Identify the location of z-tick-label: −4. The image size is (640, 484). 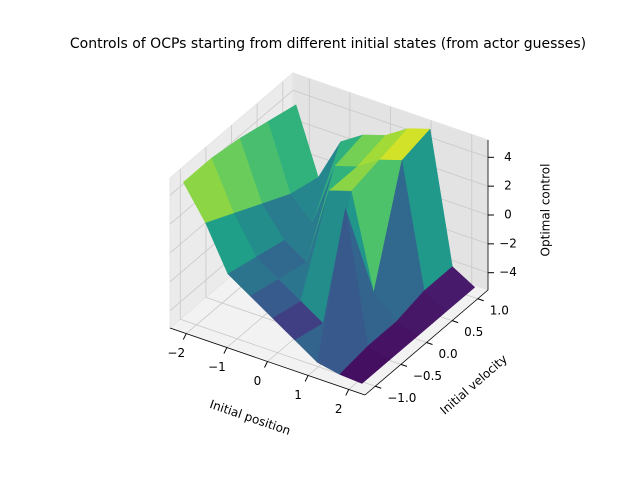
(508, 272).